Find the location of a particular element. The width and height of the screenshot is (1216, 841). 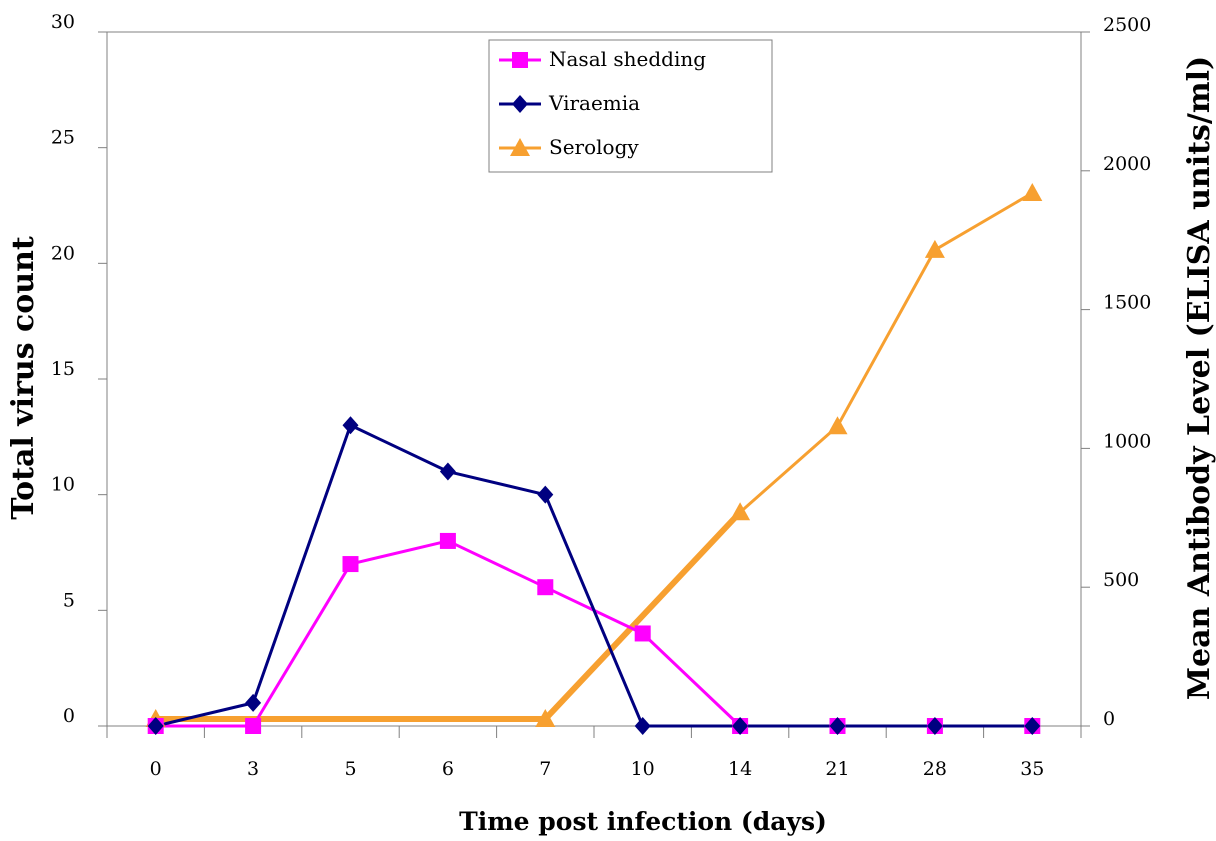

x-tick-label: 10 is located at coordinates (643, 769).